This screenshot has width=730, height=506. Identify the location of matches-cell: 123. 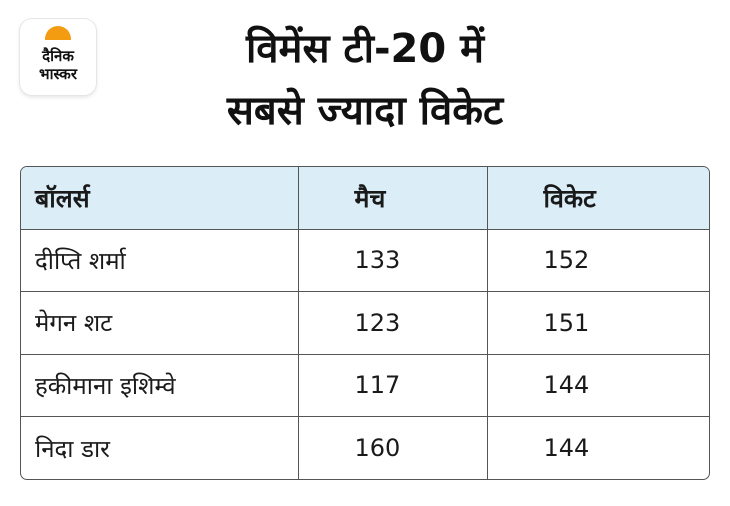
(393, 323).